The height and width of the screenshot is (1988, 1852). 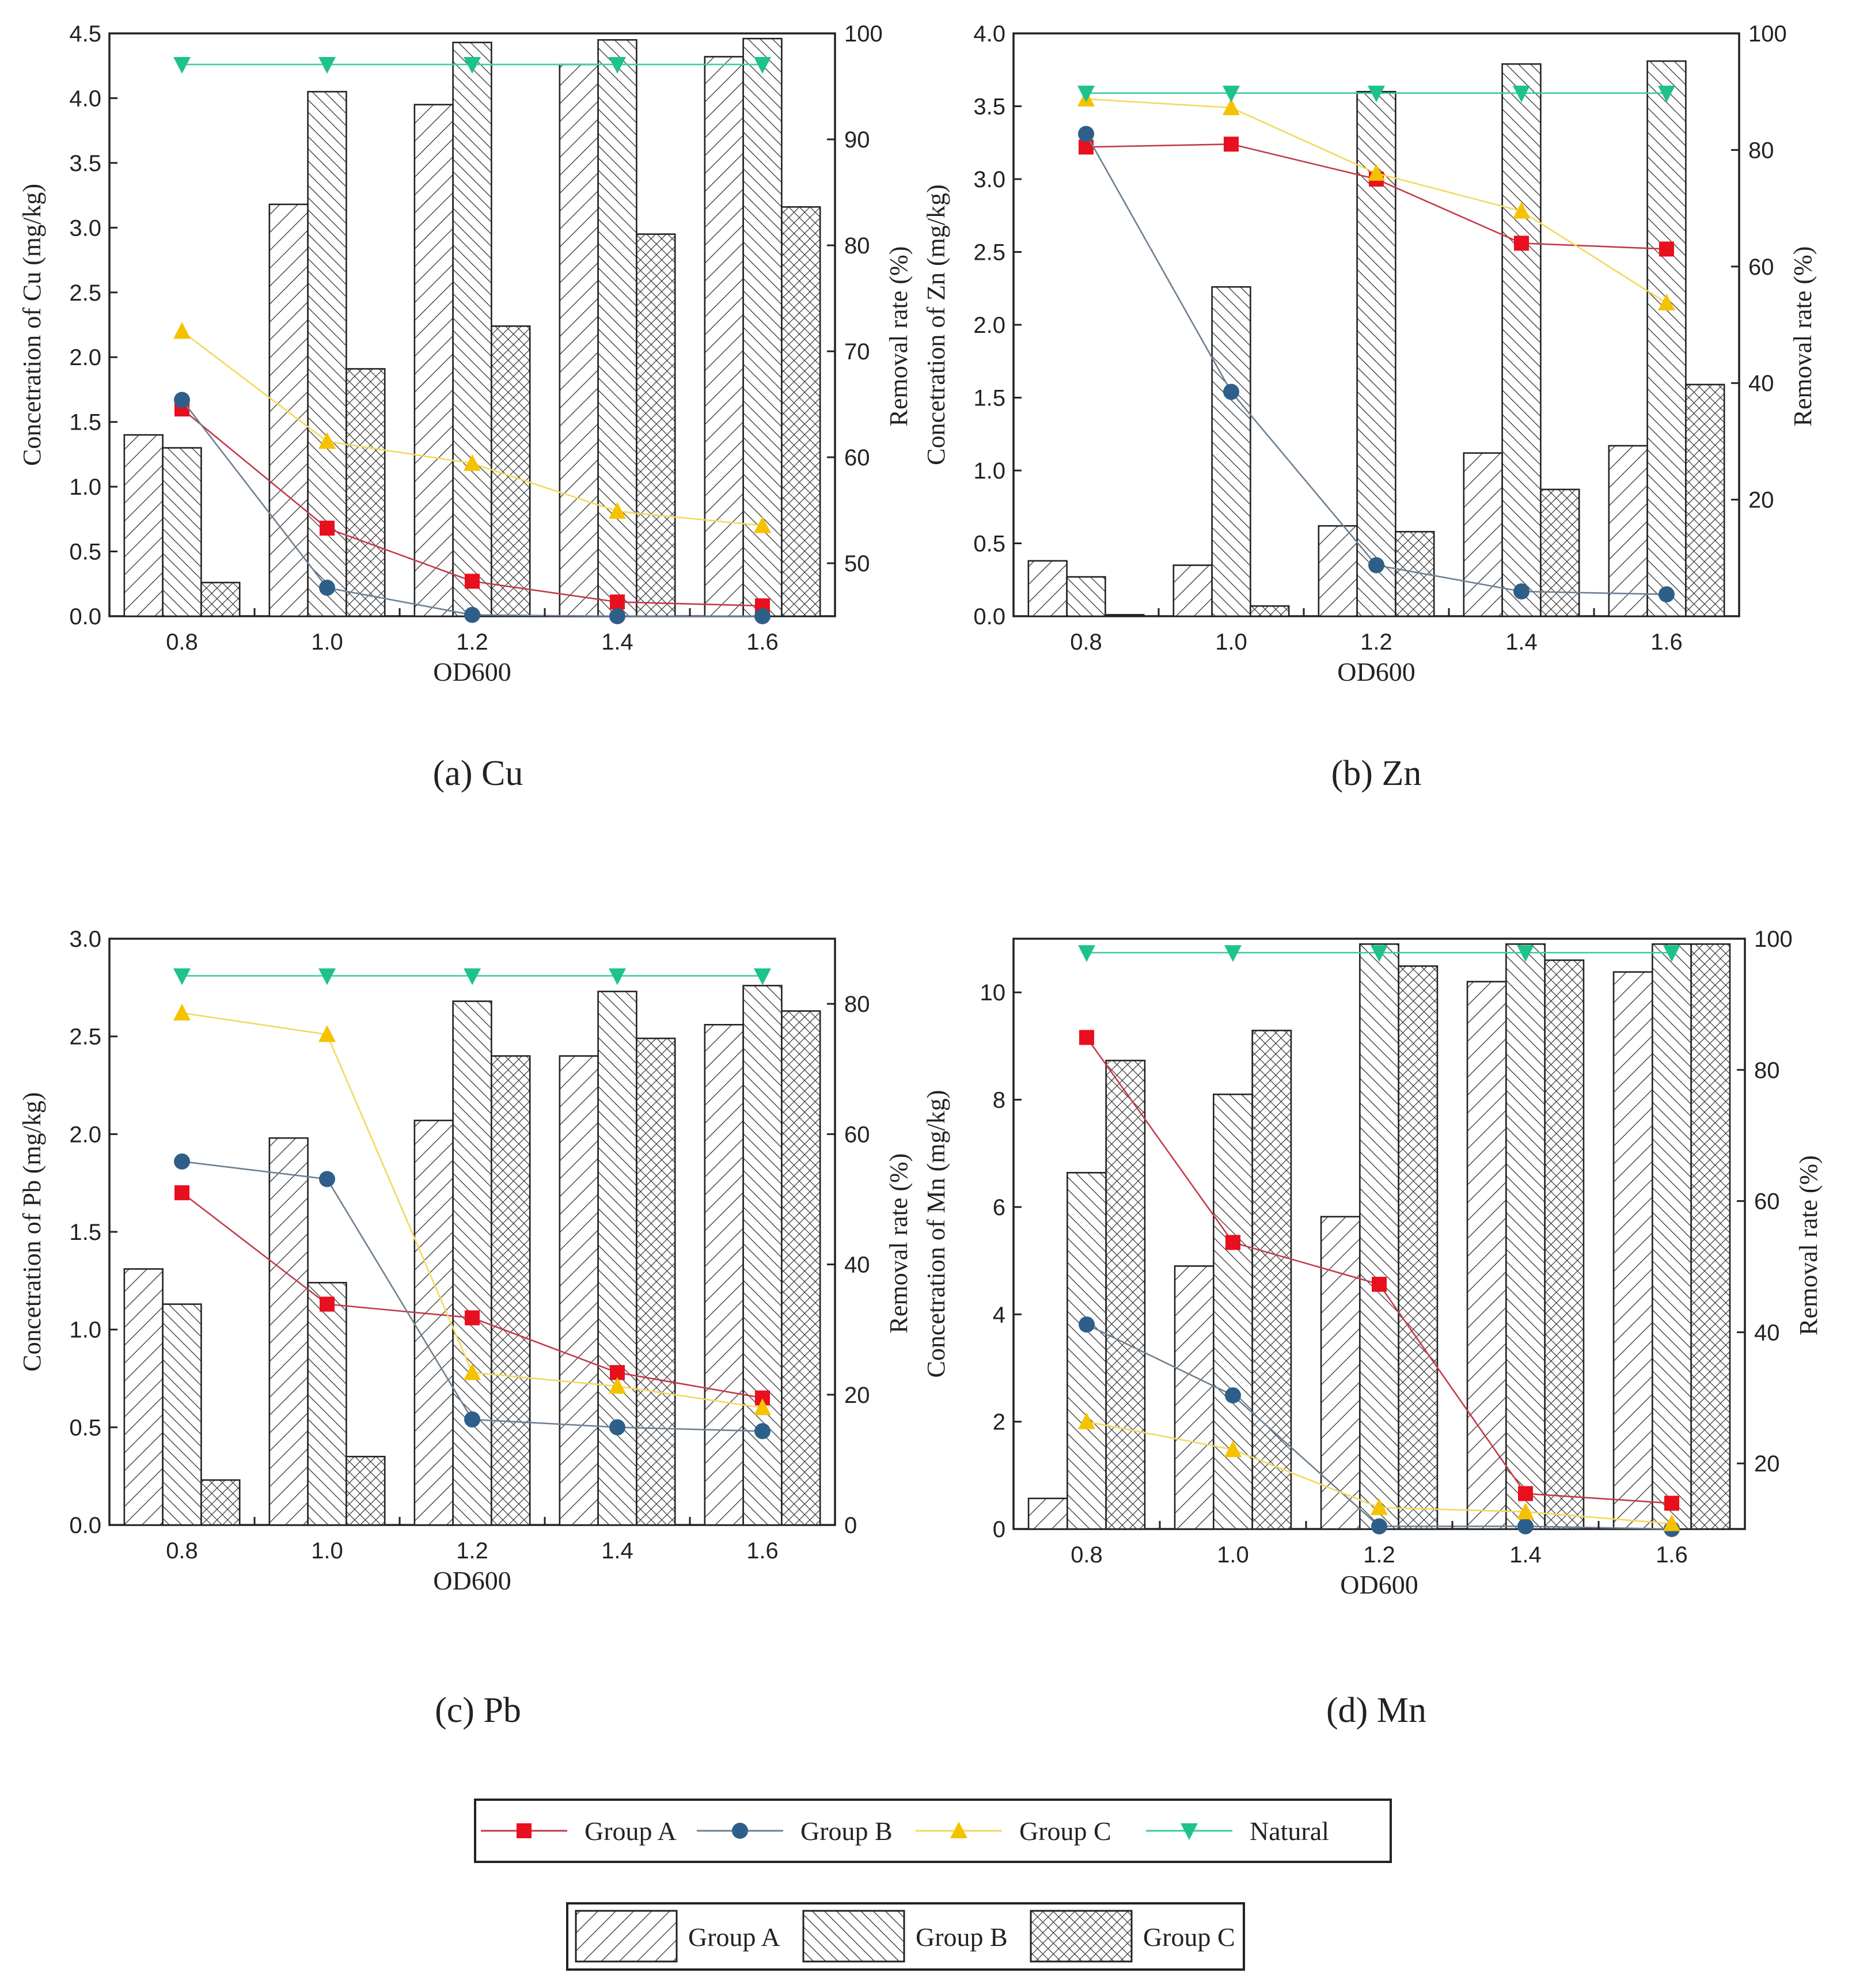 What do you see at coordinates (182, 330) in the screenshot?
I see `marker-group-c-0.8` at bounding box center [182, 330].